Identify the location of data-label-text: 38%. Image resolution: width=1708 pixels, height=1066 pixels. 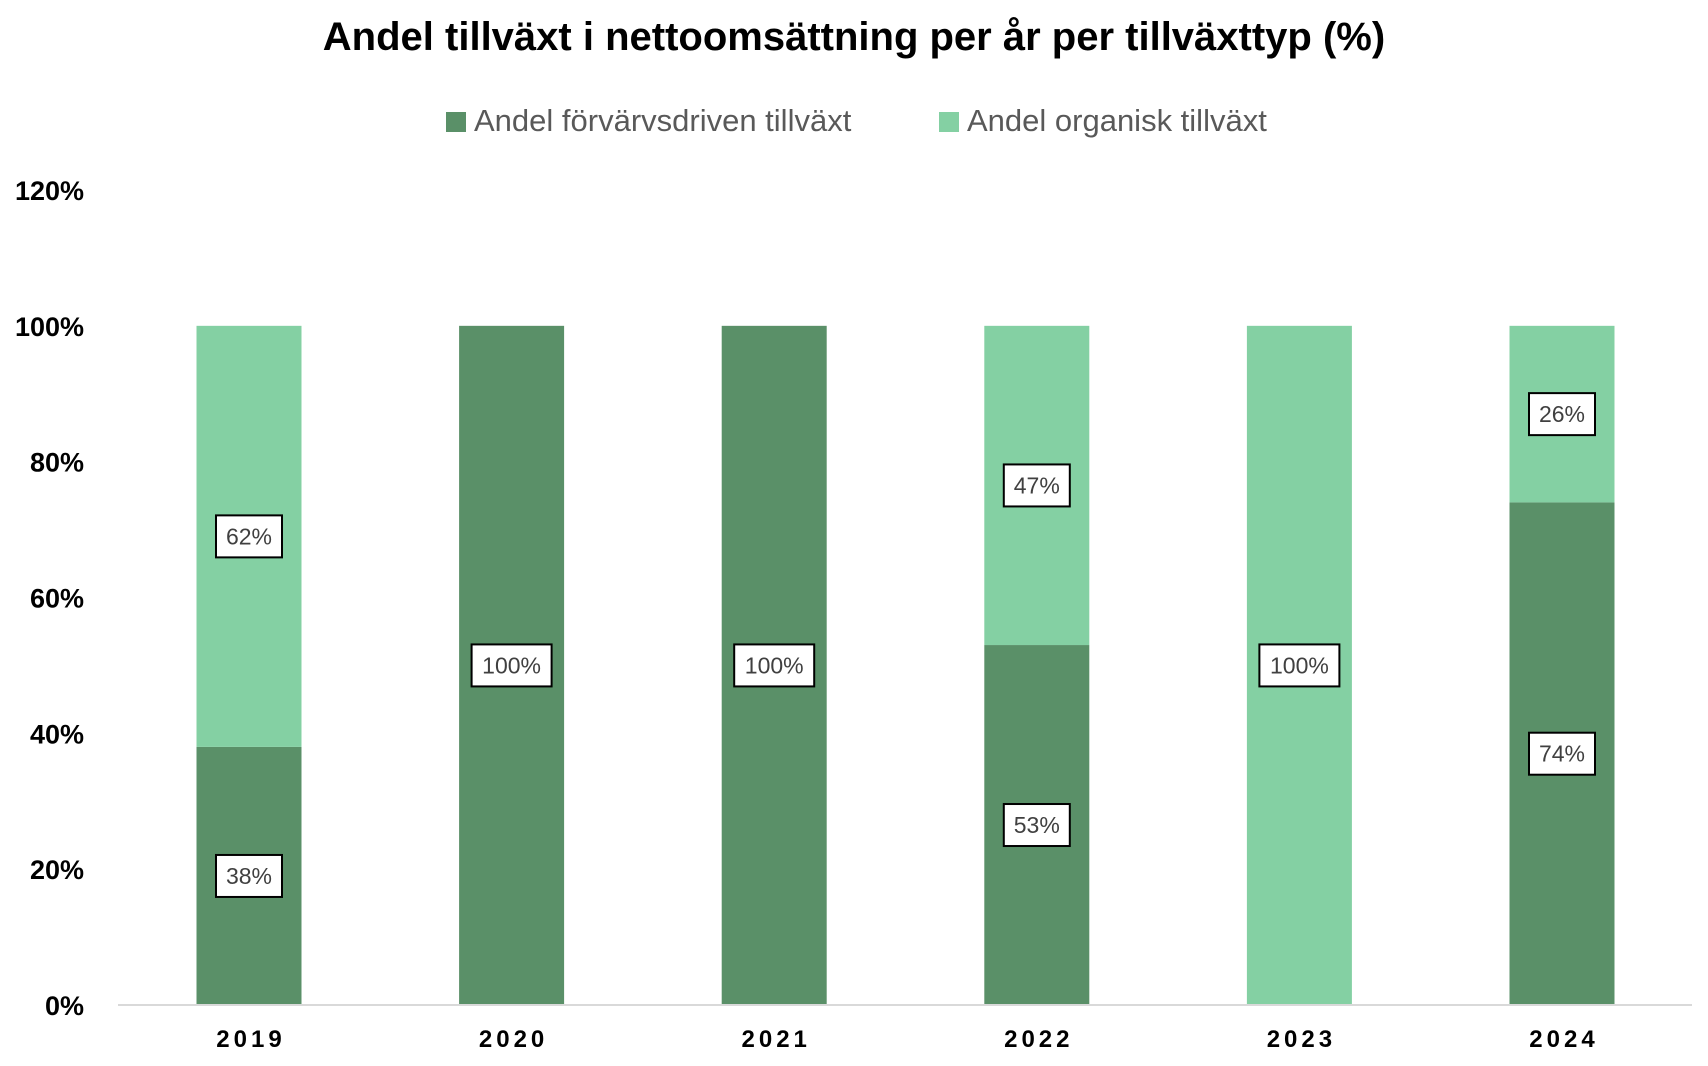
(249, 876).